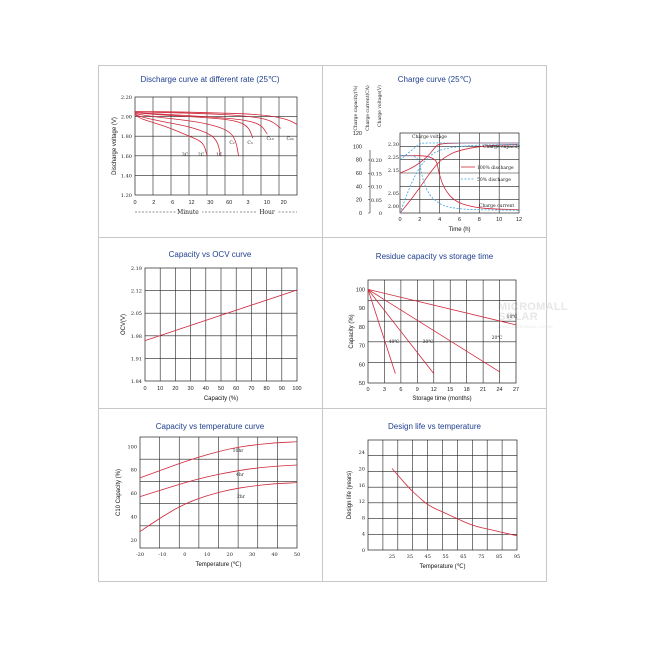  What do you see at coordinates (352, 331) in the screenshot?
I see `residue-ylabel: Capacity (%)` at bounding box center [352, 331].